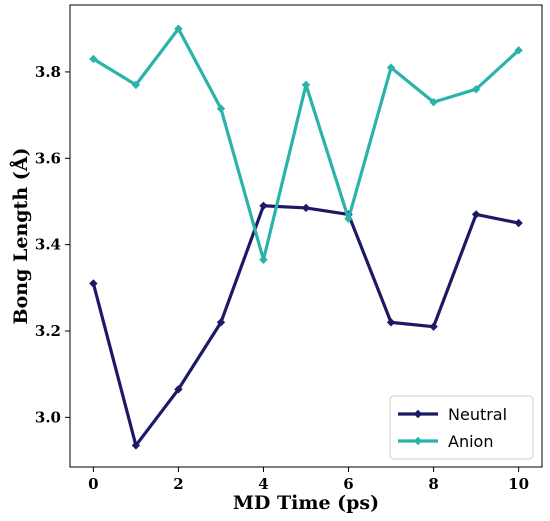 The height and width of the screenshot is (521, 550). What do you see at coordinates (48, 417) in the screenshot?
I see `y-tick-label: 3.0` at bounding box center [48, 417].